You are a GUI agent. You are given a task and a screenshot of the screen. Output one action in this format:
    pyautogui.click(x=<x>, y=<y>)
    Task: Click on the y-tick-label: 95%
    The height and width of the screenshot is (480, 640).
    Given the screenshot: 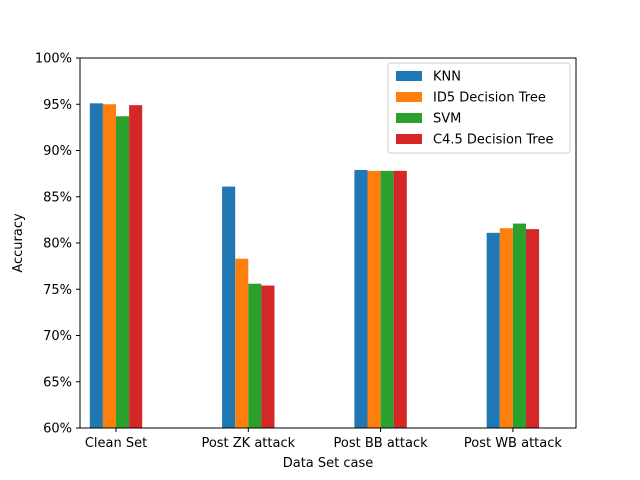 What is the action you would take?
    pyautogui.click(x=57, y=105)
    